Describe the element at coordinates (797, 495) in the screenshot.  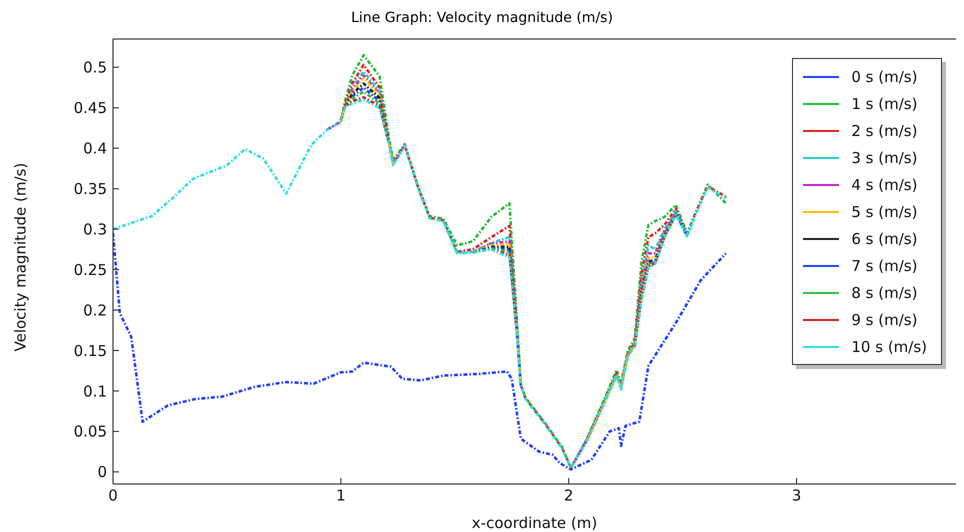
I see `x-tick-label: 3` at that location.